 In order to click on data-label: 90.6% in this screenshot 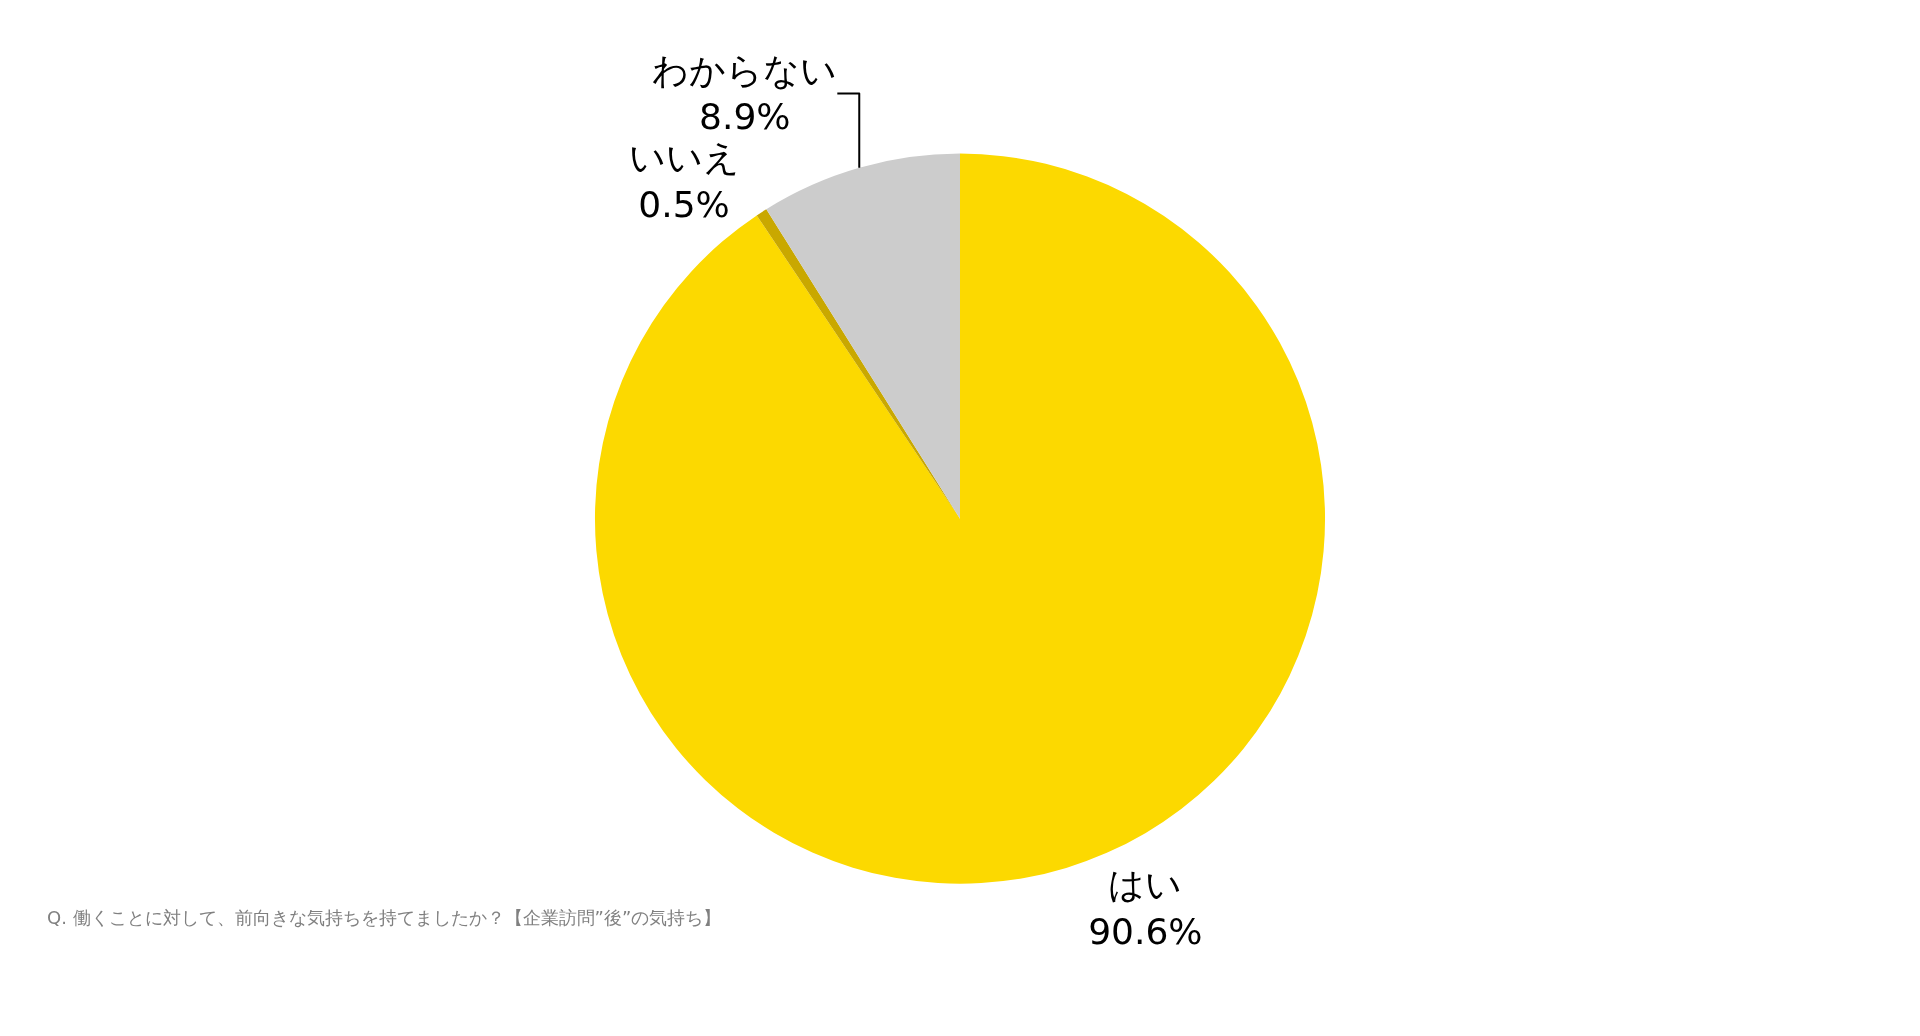, I will do `click(1145, 931)`.